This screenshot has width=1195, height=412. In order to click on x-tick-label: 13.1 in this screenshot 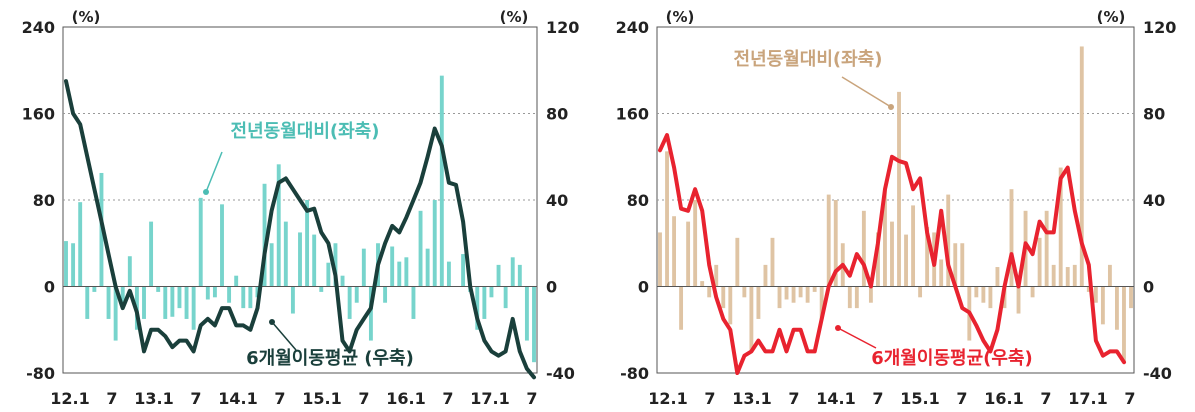, I will do `click(153, 398)`.